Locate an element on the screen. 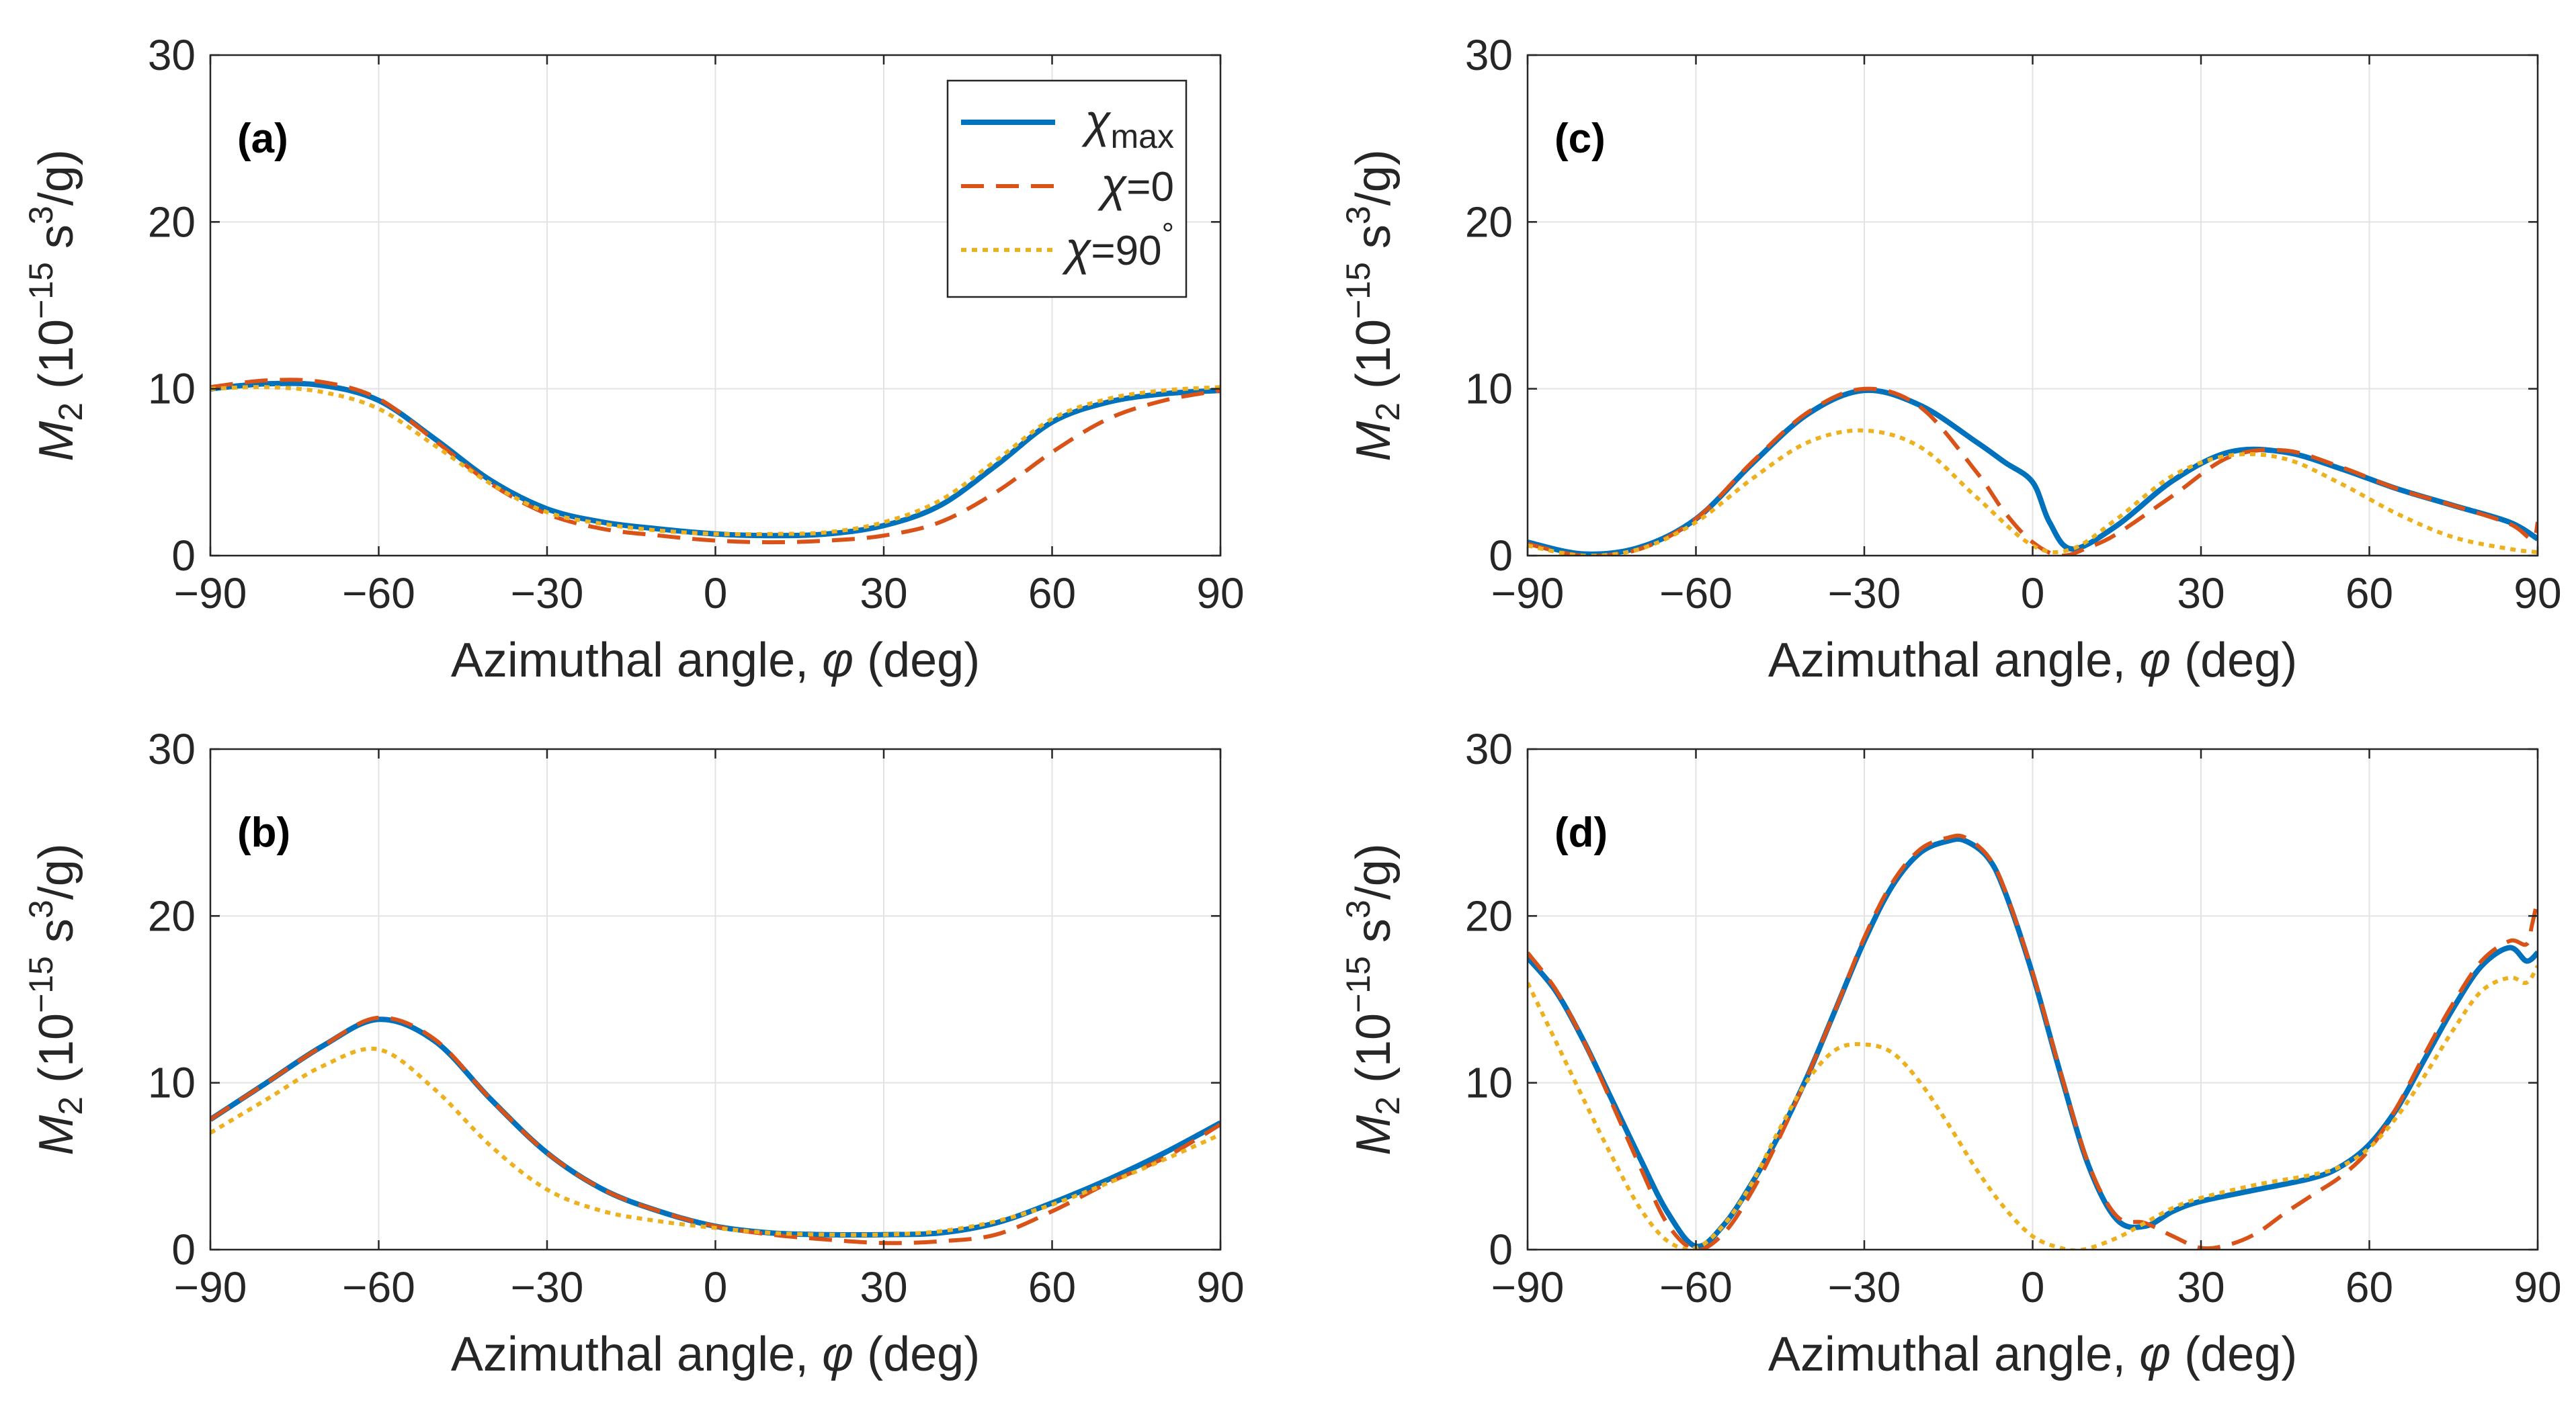  legend-label: χ=90° is located at coordinates (1117, 245).